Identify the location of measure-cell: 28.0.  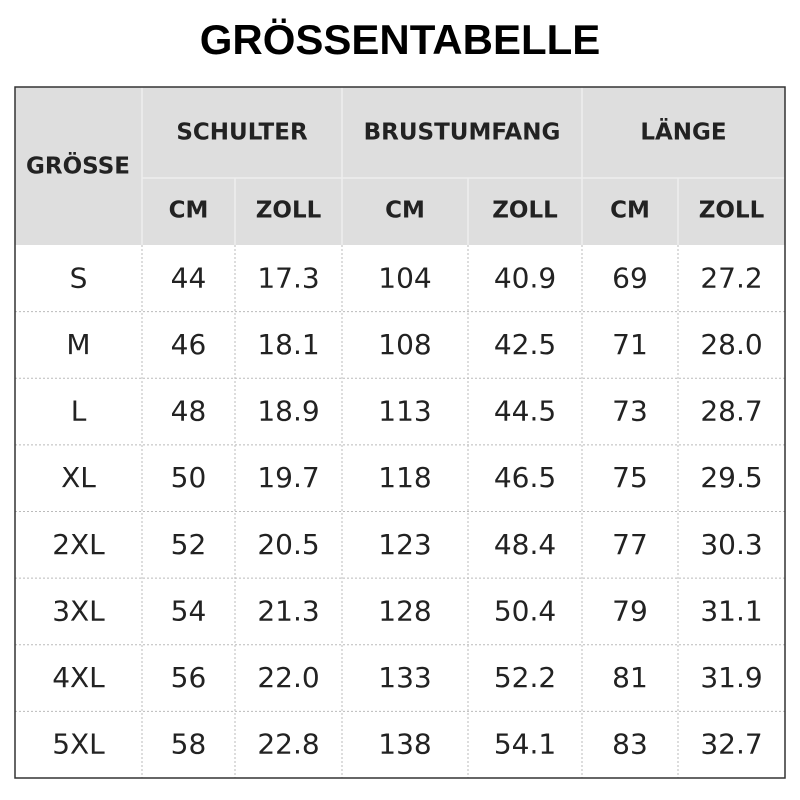
(731, 344).